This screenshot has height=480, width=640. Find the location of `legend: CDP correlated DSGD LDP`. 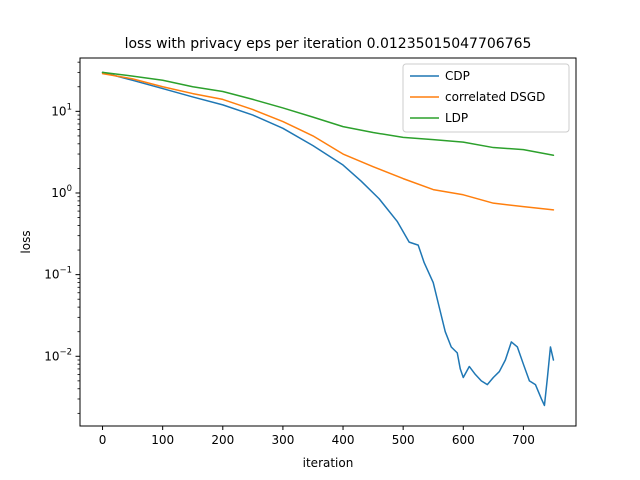

legend: CDP correlated DSGD LDP is located at coordinates (486, 98).